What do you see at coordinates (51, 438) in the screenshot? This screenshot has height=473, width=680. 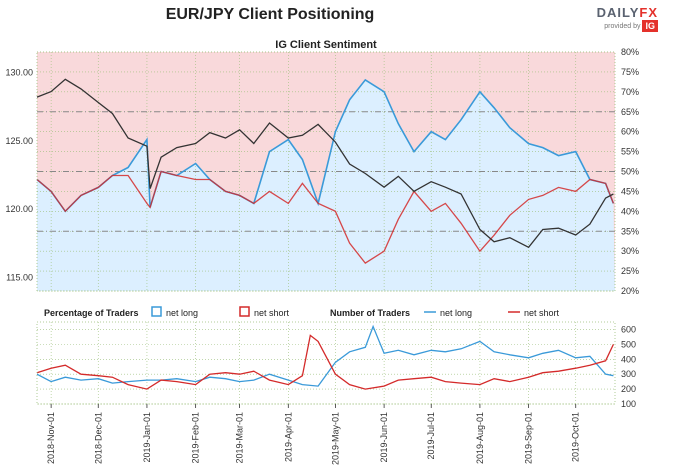 I see `x-tick-label: 2018-Nov-01` at bounding box center [51, 438].